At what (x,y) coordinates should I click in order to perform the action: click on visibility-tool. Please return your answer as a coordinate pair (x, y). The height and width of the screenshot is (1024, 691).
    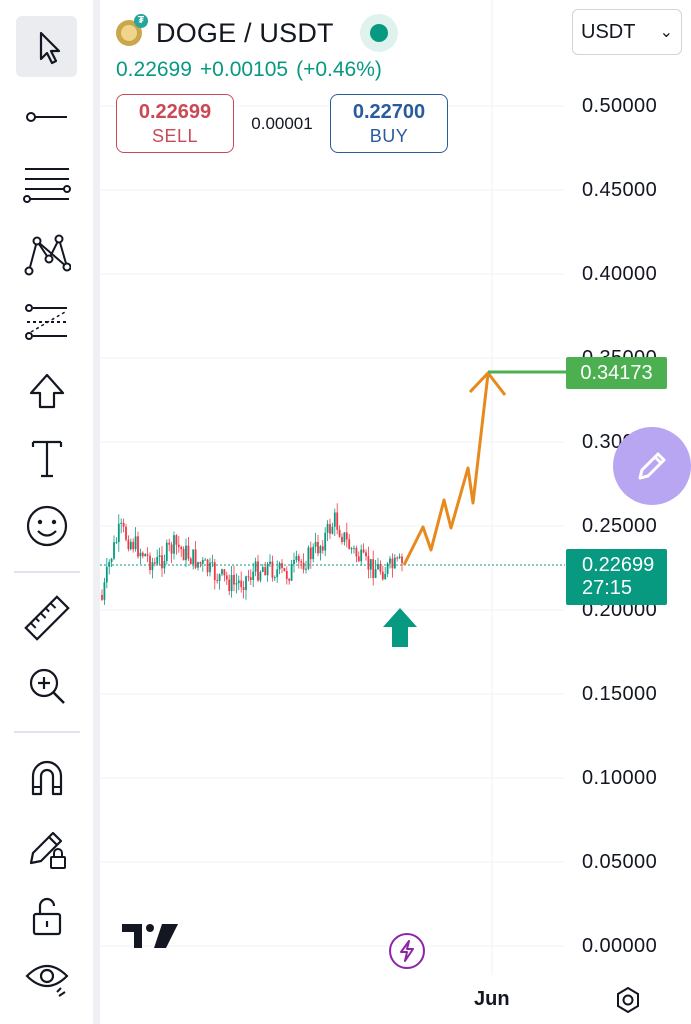
    Looking at the image, I should click on (46, 977).